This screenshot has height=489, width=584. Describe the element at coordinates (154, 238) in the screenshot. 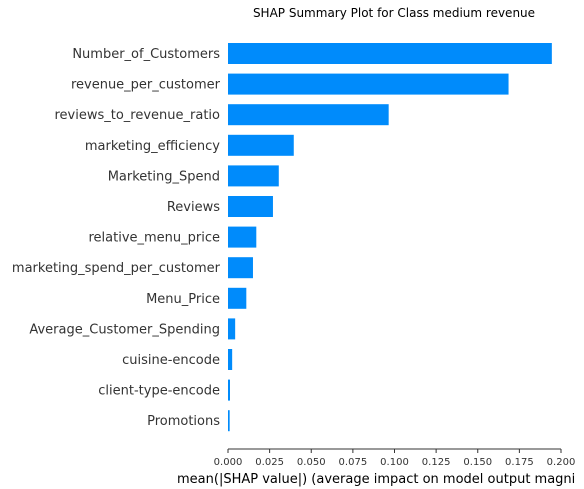

I see `feature-label: relative_menu_price` at that location.